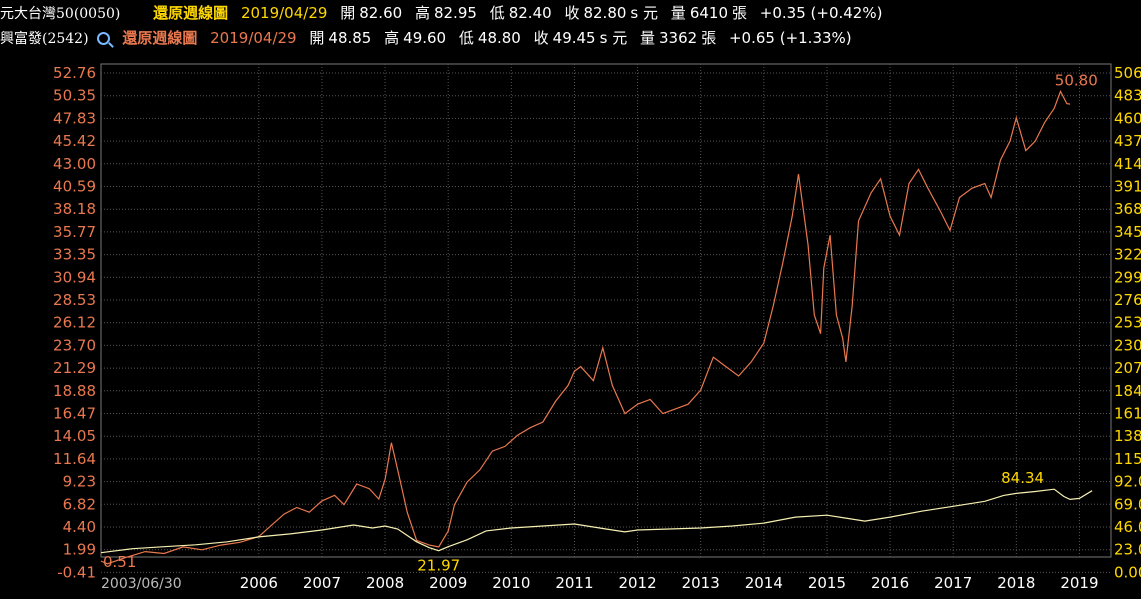 The height and width of the screenshot is (599, 1141). I want to click on right-tick-label: 0.00, so click(1127, 572).